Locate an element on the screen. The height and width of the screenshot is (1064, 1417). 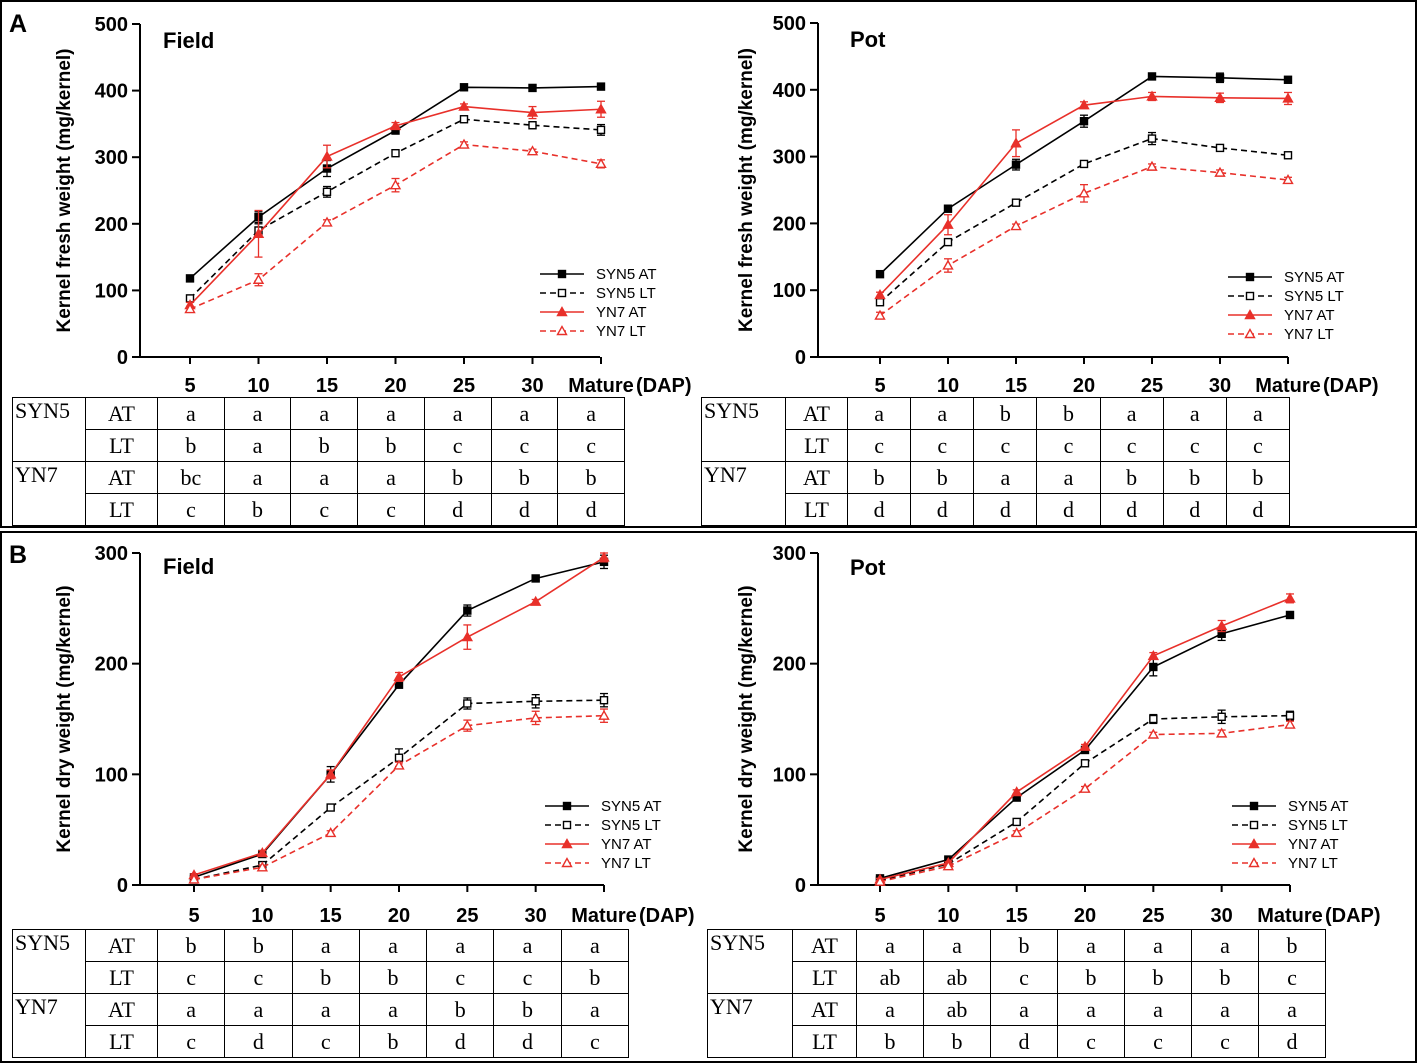
significance-row: LT b b d c c c d is located at coordinates (1017, 1041).